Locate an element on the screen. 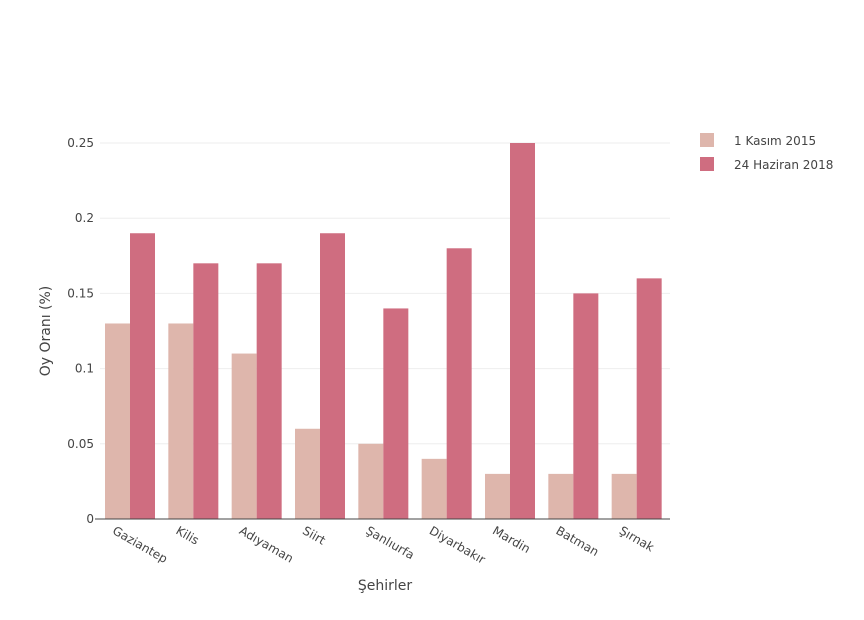 The width and height of the screenshot is (864, 620). x-tick-label: Şanlıurfa is located at coordinates (390, 542).